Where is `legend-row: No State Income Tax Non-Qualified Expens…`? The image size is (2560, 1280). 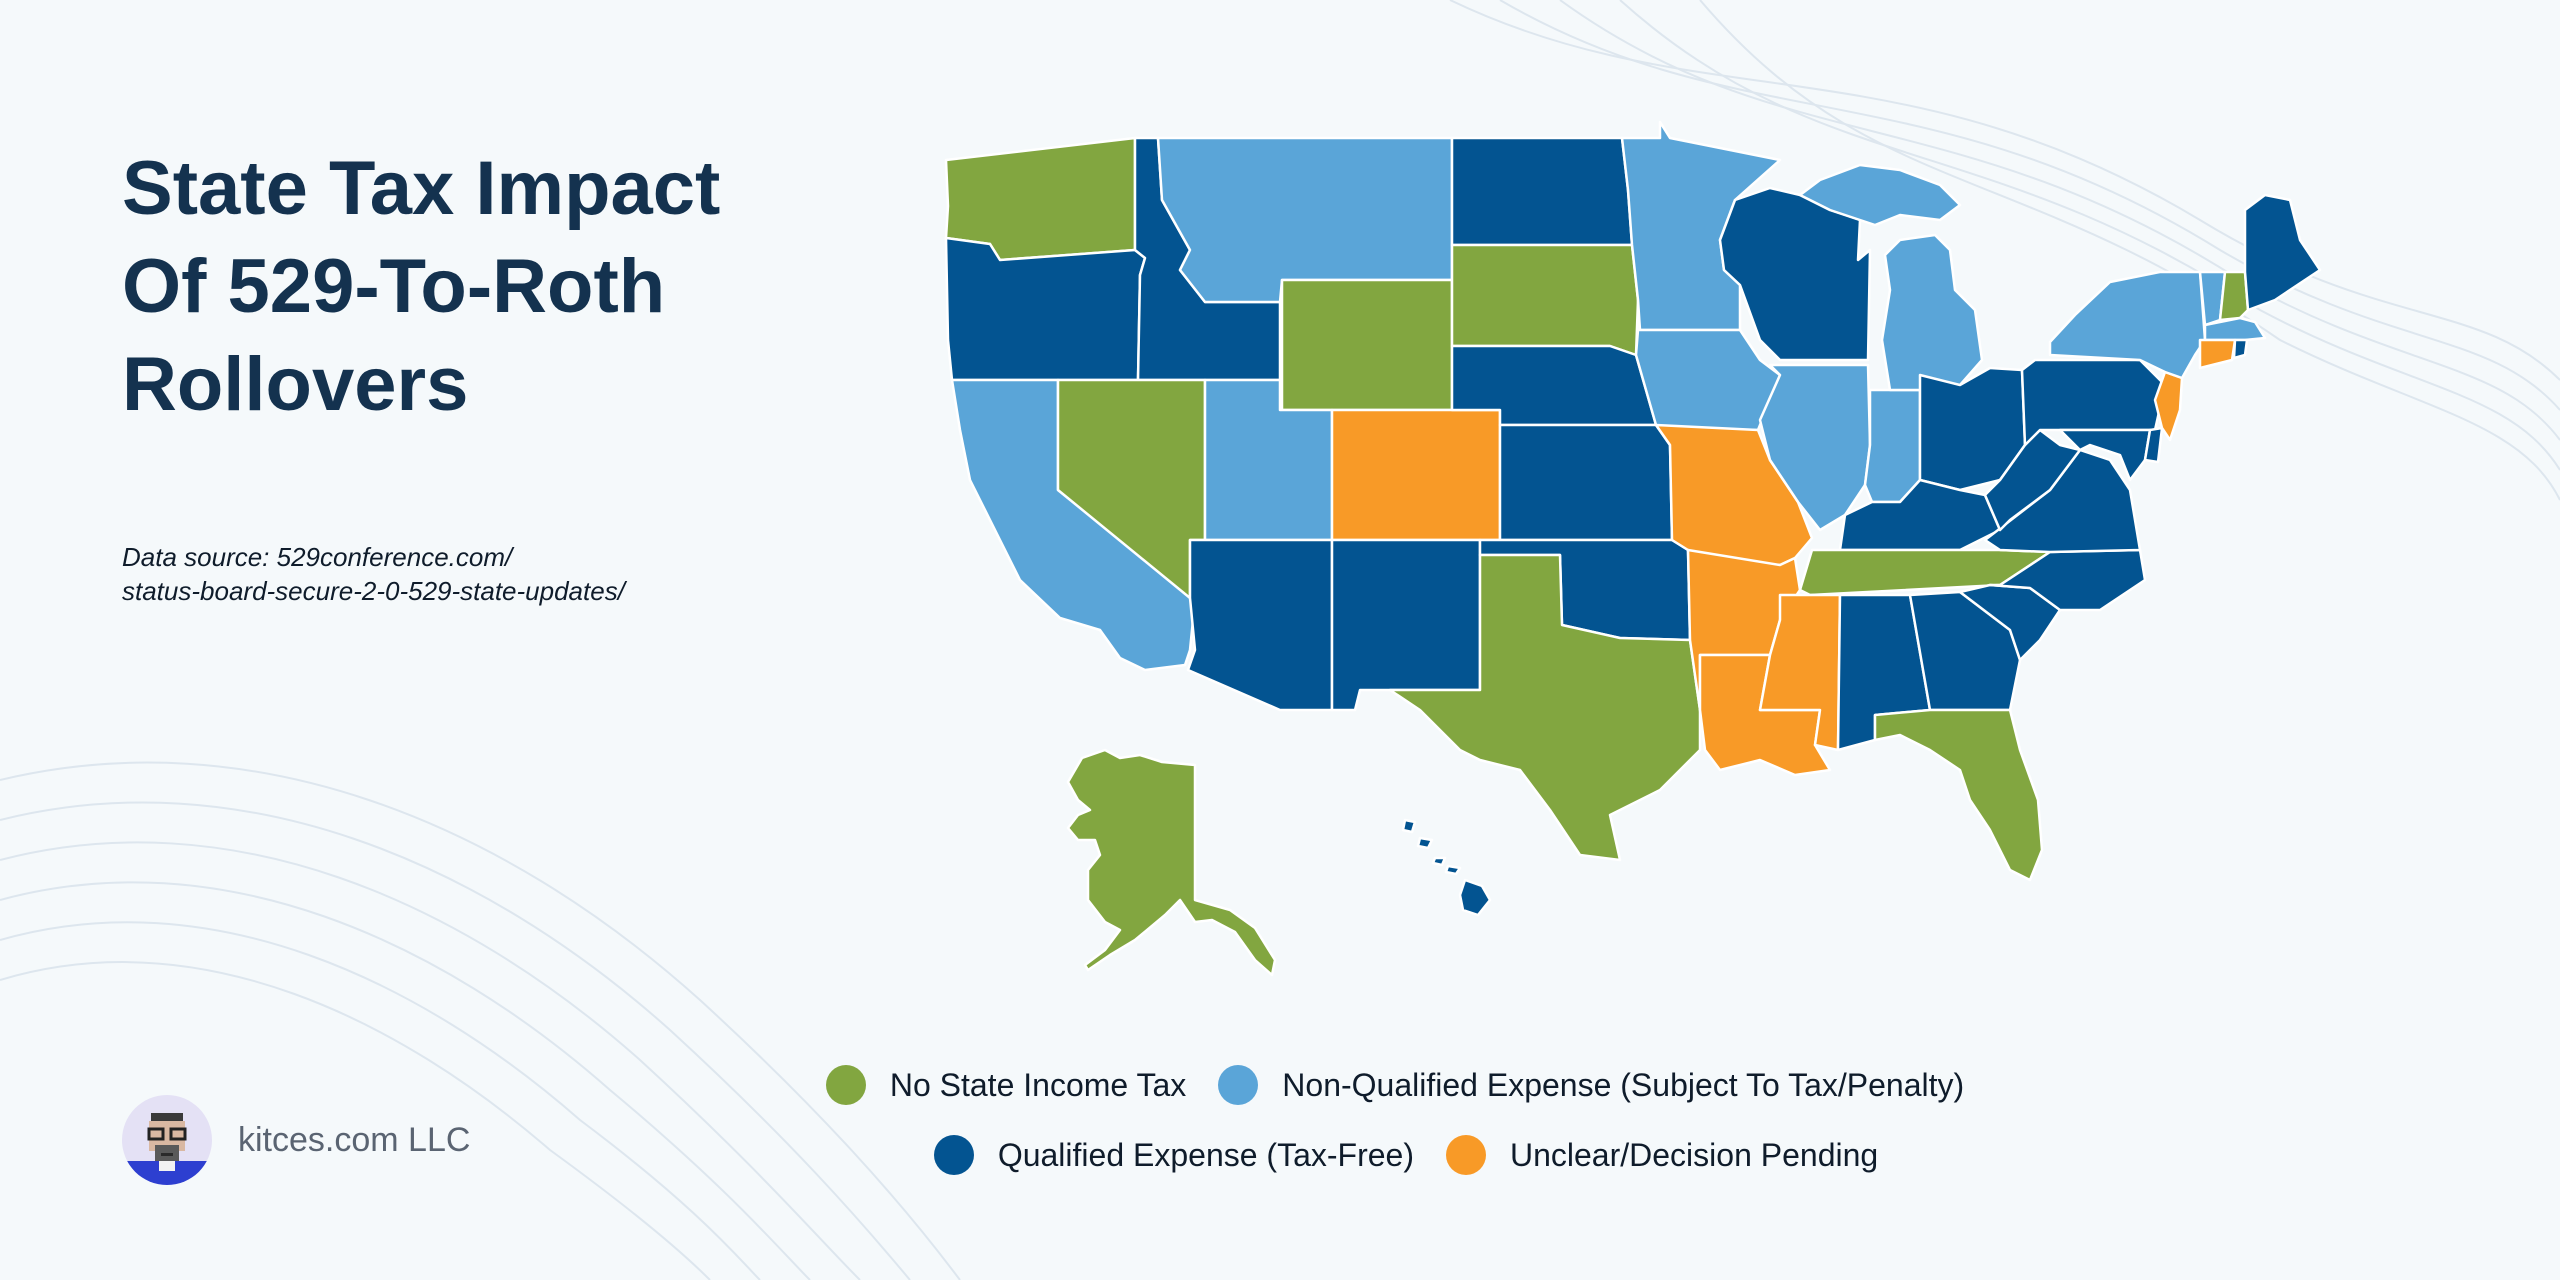 legend-row: No State Income Tax Non-Qualified Expens… is located at coordinates (1395, 1085).